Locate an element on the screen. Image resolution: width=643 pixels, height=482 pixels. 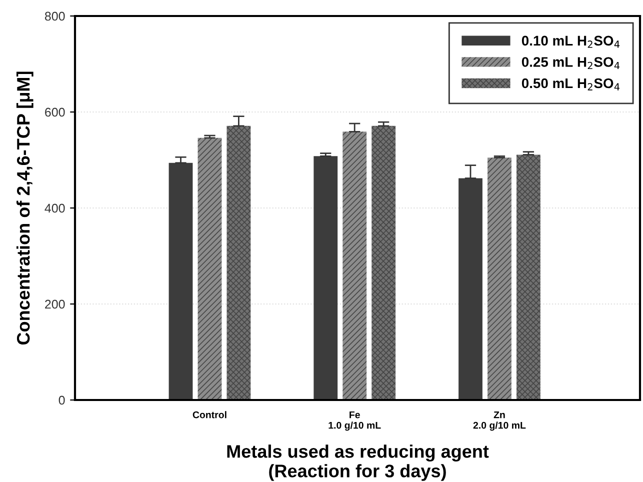
y-tick-label: 800 is located at coordinates (54, 16).